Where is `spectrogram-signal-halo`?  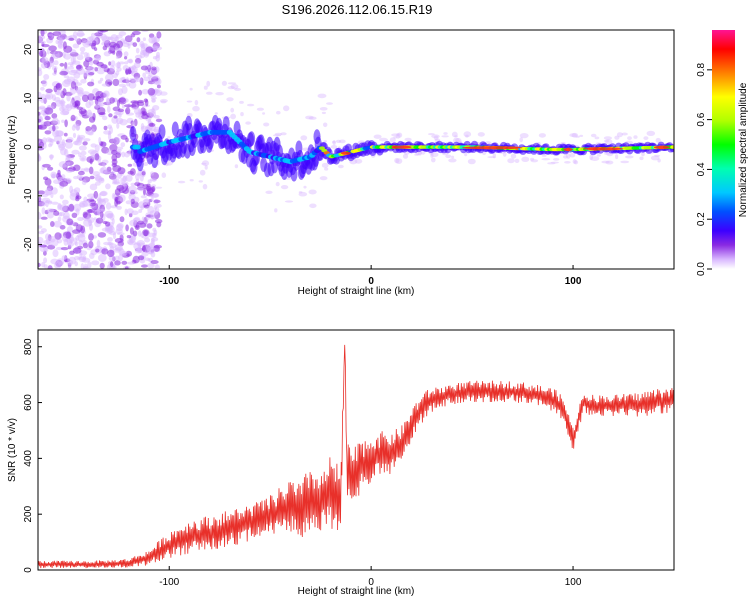
spectrogram-signal-halo is located at coordinates (133, 133).